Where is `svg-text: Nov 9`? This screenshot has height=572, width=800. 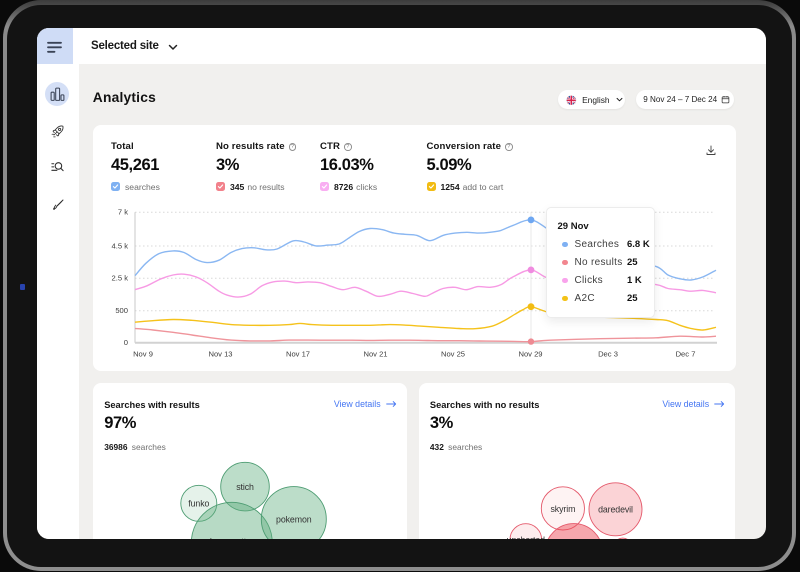
svg-text: Nov 9 is located at coordinates (143, 353).